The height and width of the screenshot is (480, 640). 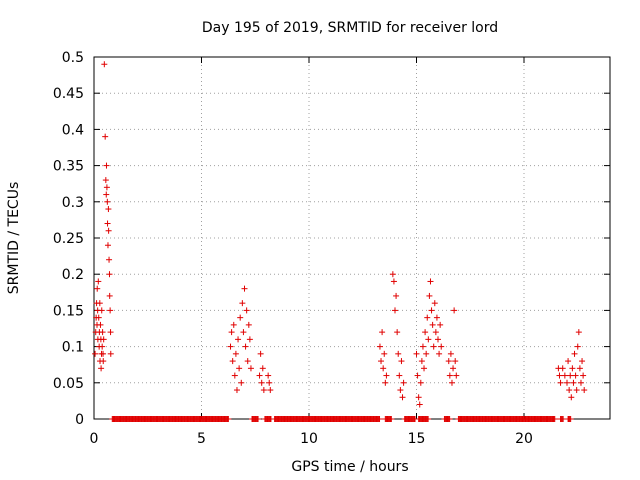 What do you see at coordinates (73, 203) in the screenshot?
I see `y-tick-label: 0.3` at bounding box center [73, 203].